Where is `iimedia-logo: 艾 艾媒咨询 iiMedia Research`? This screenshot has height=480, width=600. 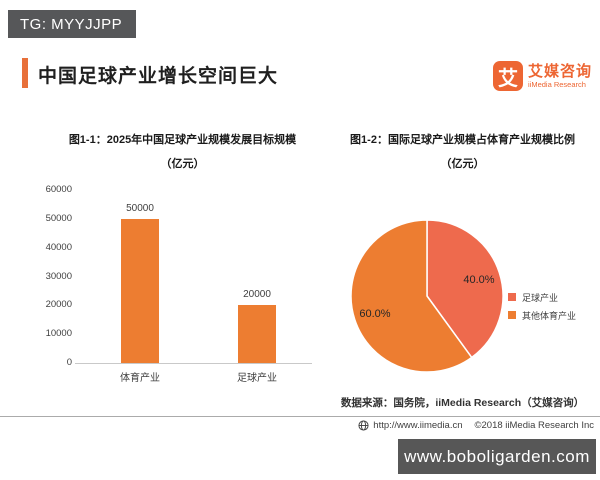
iimedia-logo: 艾 艾媒咨询 iiMedia Research is located at coordinates (542, 76).